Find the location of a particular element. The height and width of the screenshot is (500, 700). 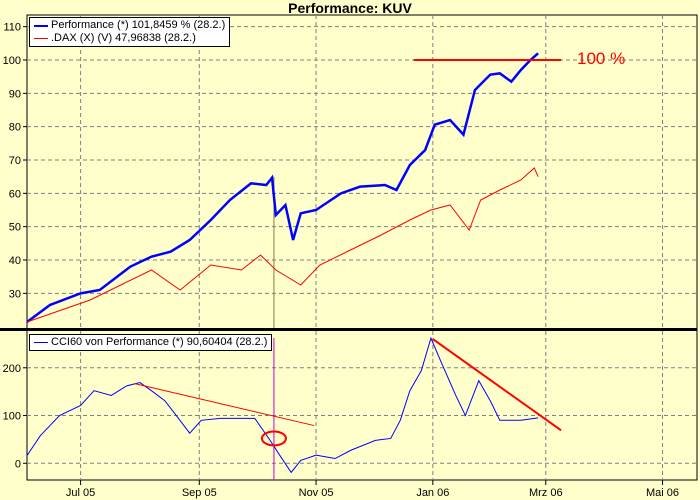

legend-label-dax: .DAX (X) (V) 47,96838 (28.2.) is located at coordinates (123, 38).